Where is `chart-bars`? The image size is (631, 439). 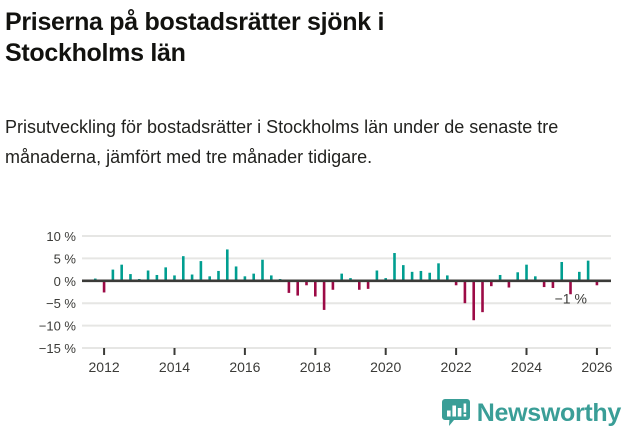 chart-bars is located at coordinates (346, 285).